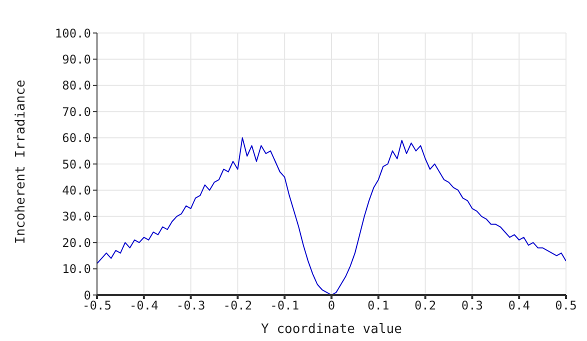 This screenshot has width=587, height=341. I want to click on x-tick-label: -0.2, so click(237, 305).